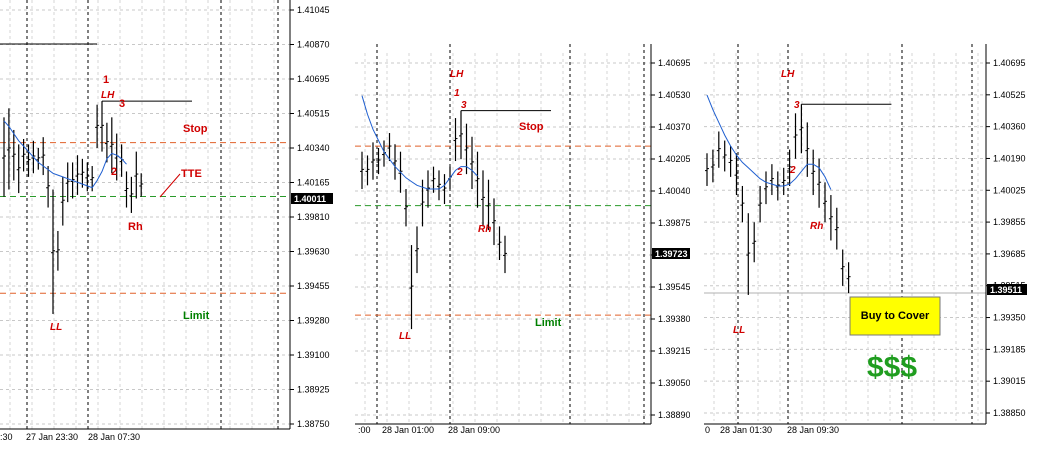  What do you see at coordinates (313, 390) in the screenshot?
I see `y-tick-label: 1.38925` at bounding box center [313, 390].